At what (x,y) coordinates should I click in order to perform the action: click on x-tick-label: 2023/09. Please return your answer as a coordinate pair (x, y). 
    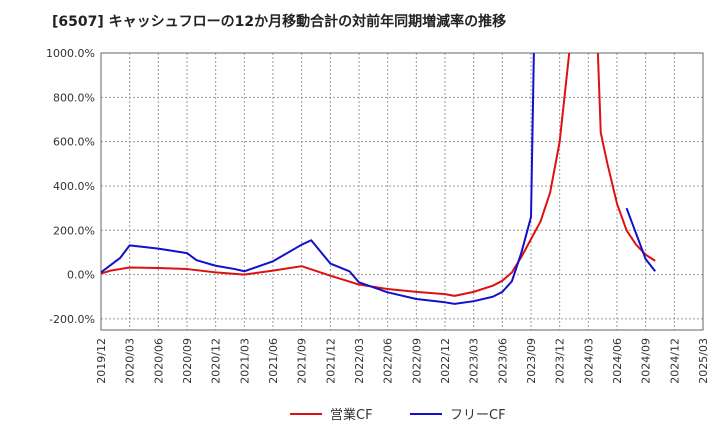
    Looking at the image, I should click on (531, 361).